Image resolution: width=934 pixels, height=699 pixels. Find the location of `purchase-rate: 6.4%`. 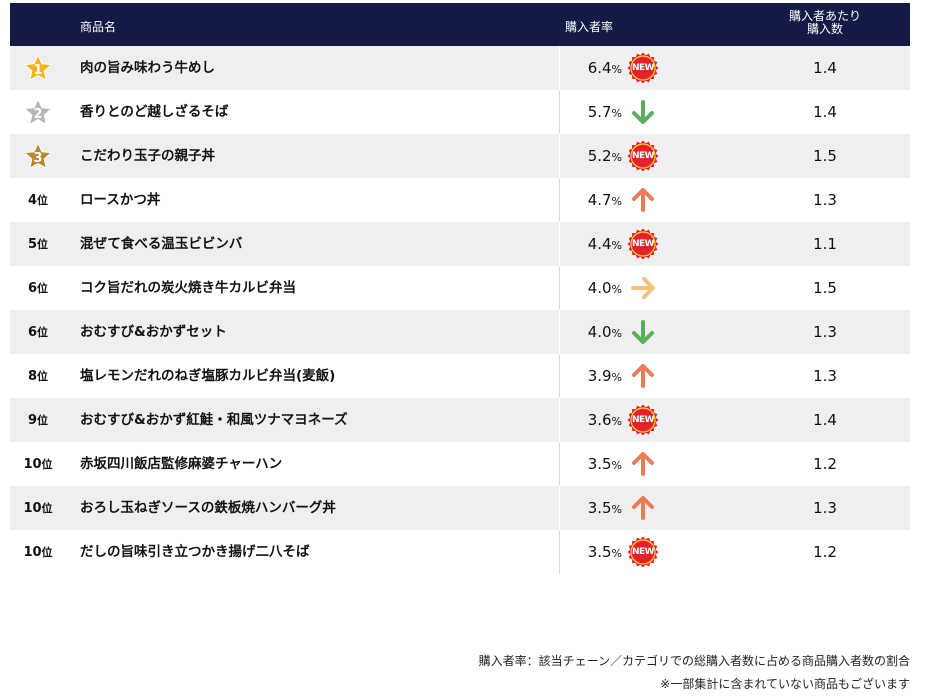

purchase-rate: 6.4% is located at coordinates (604, 68).